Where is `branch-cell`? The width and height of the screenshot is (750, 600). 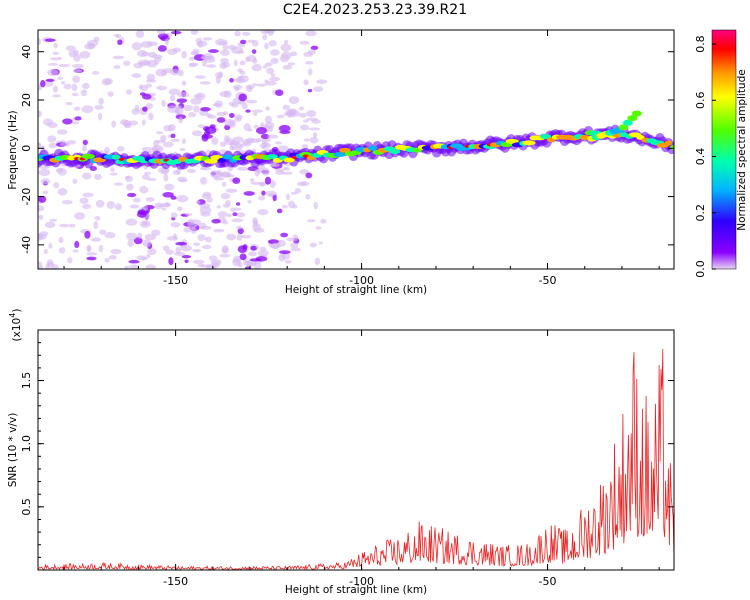
branch-cell is located at coordinates (636, 113).